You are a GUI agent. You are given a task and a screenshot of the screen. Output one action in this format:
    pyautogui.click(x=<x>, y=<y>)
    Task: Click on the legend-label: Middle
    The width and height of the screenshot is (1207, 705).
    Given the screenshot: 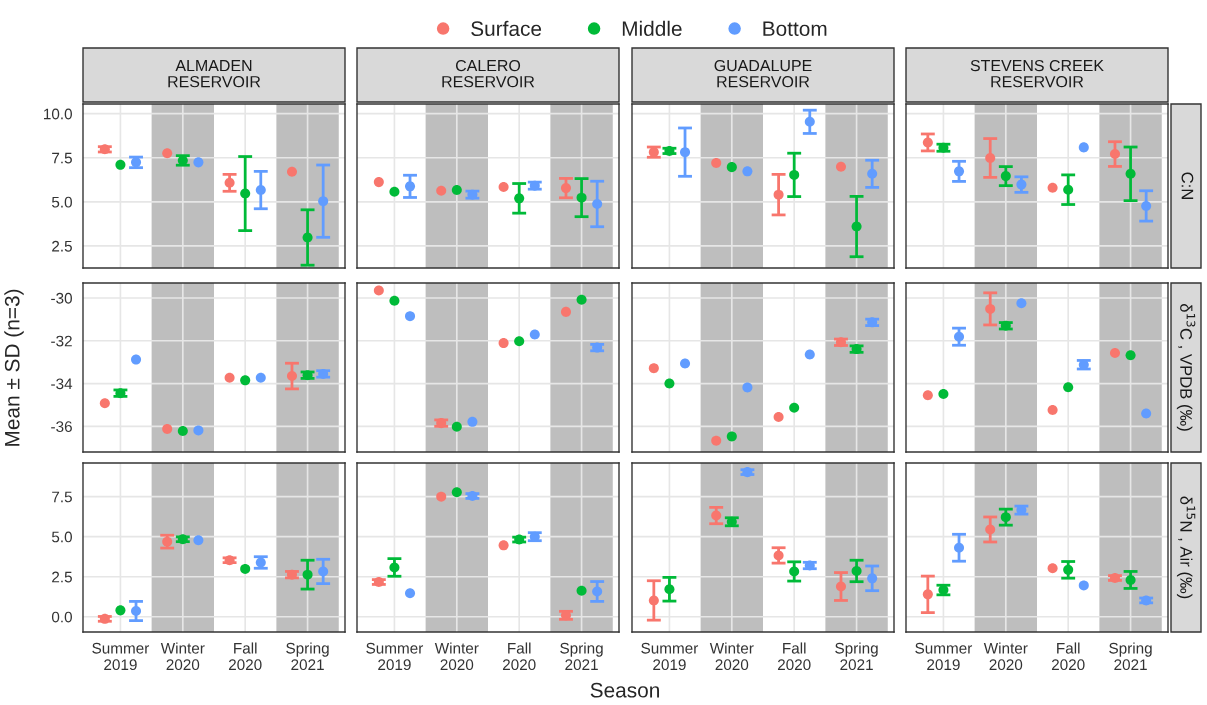 What is the action you would take?
    pyautogui.click(x=652, y=28)
    